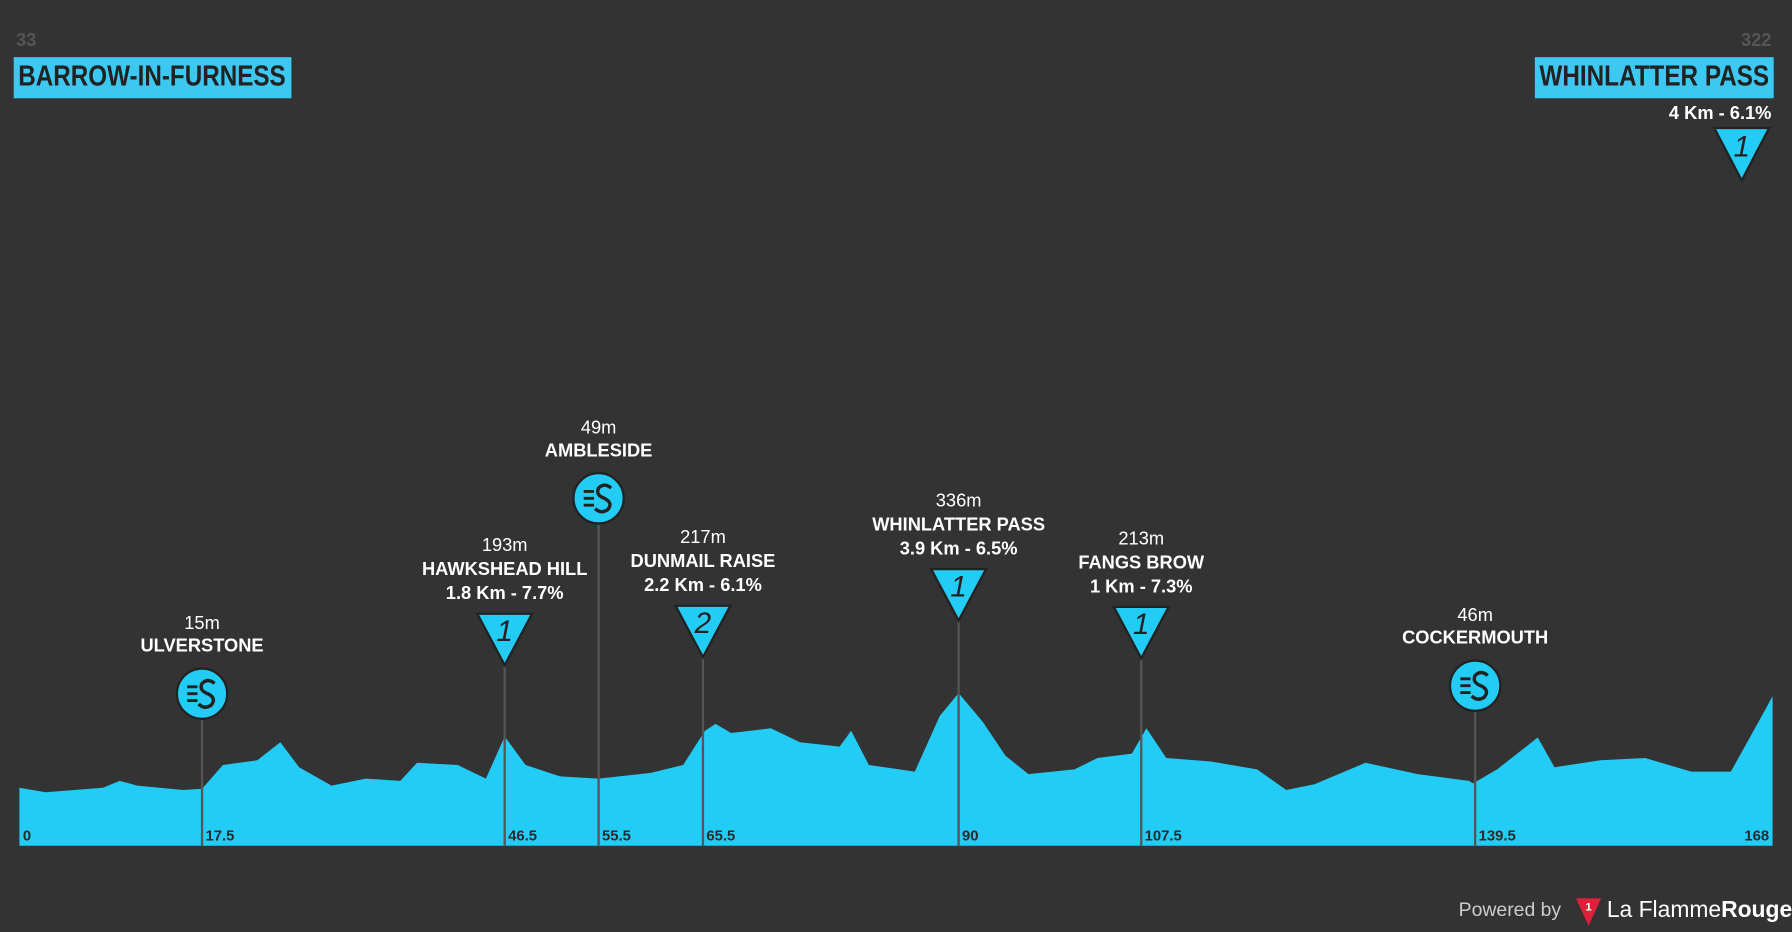  I want to click on climb-name: HAWKSHEAD HILL, so click(504, 568).